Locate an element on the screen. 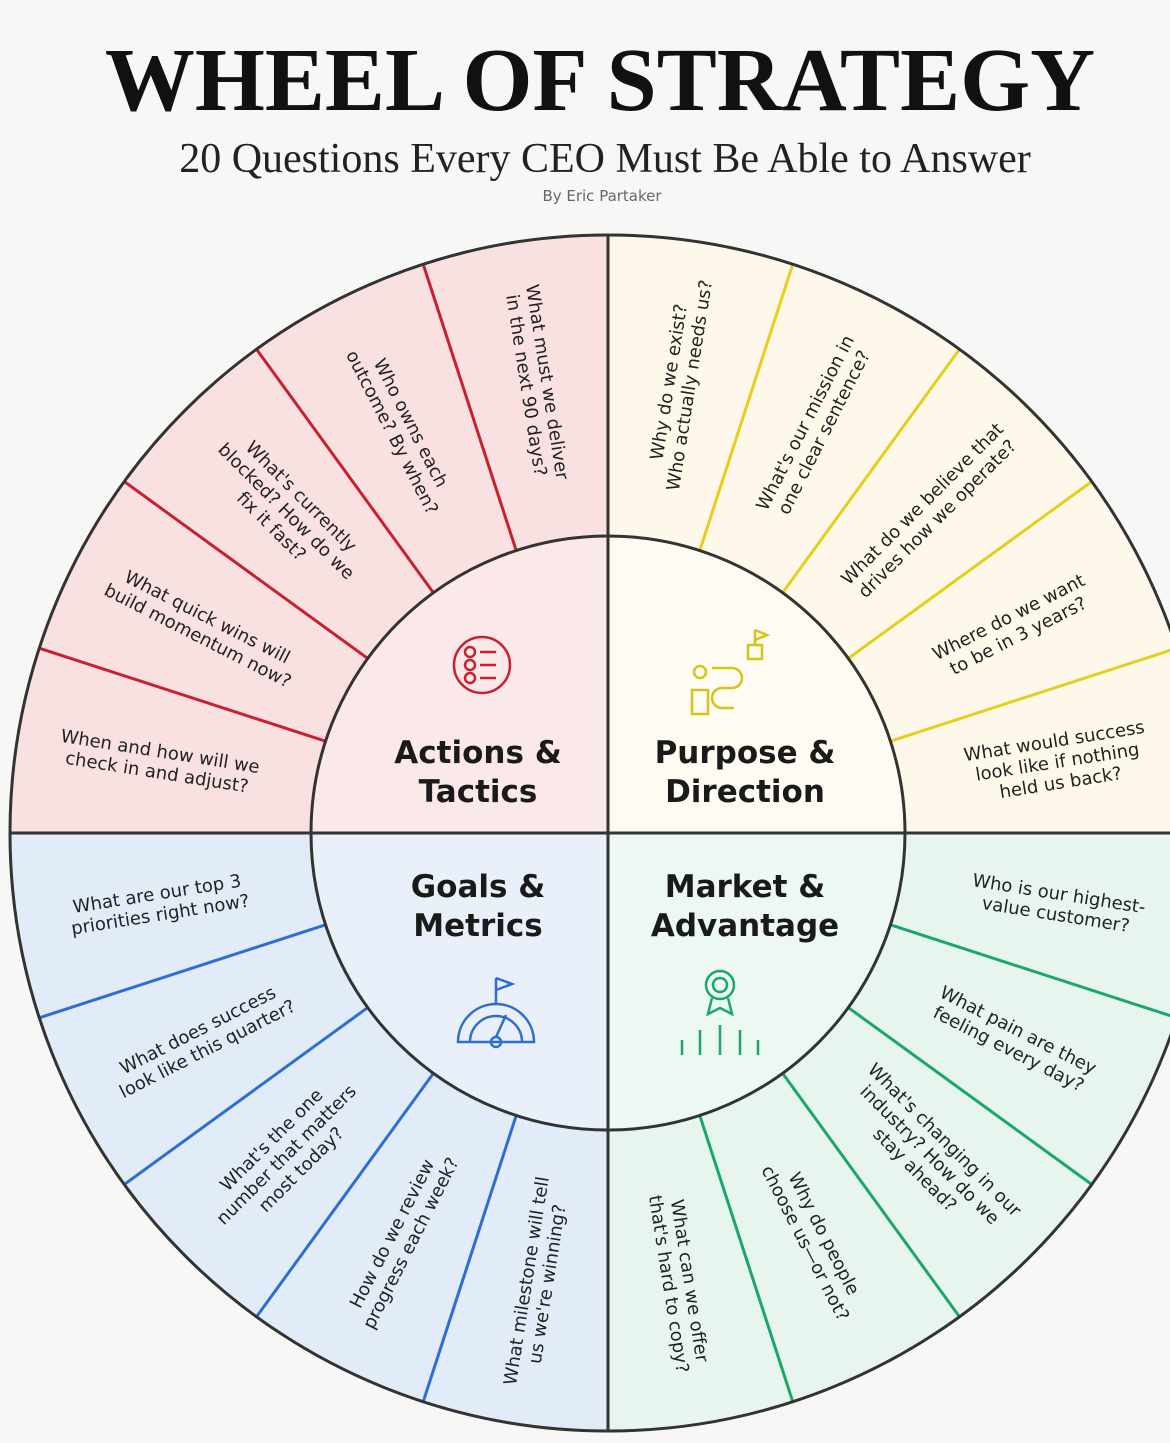 The image size is (1170, 1443). gauge-icon is located at coordinates (496, 1012).